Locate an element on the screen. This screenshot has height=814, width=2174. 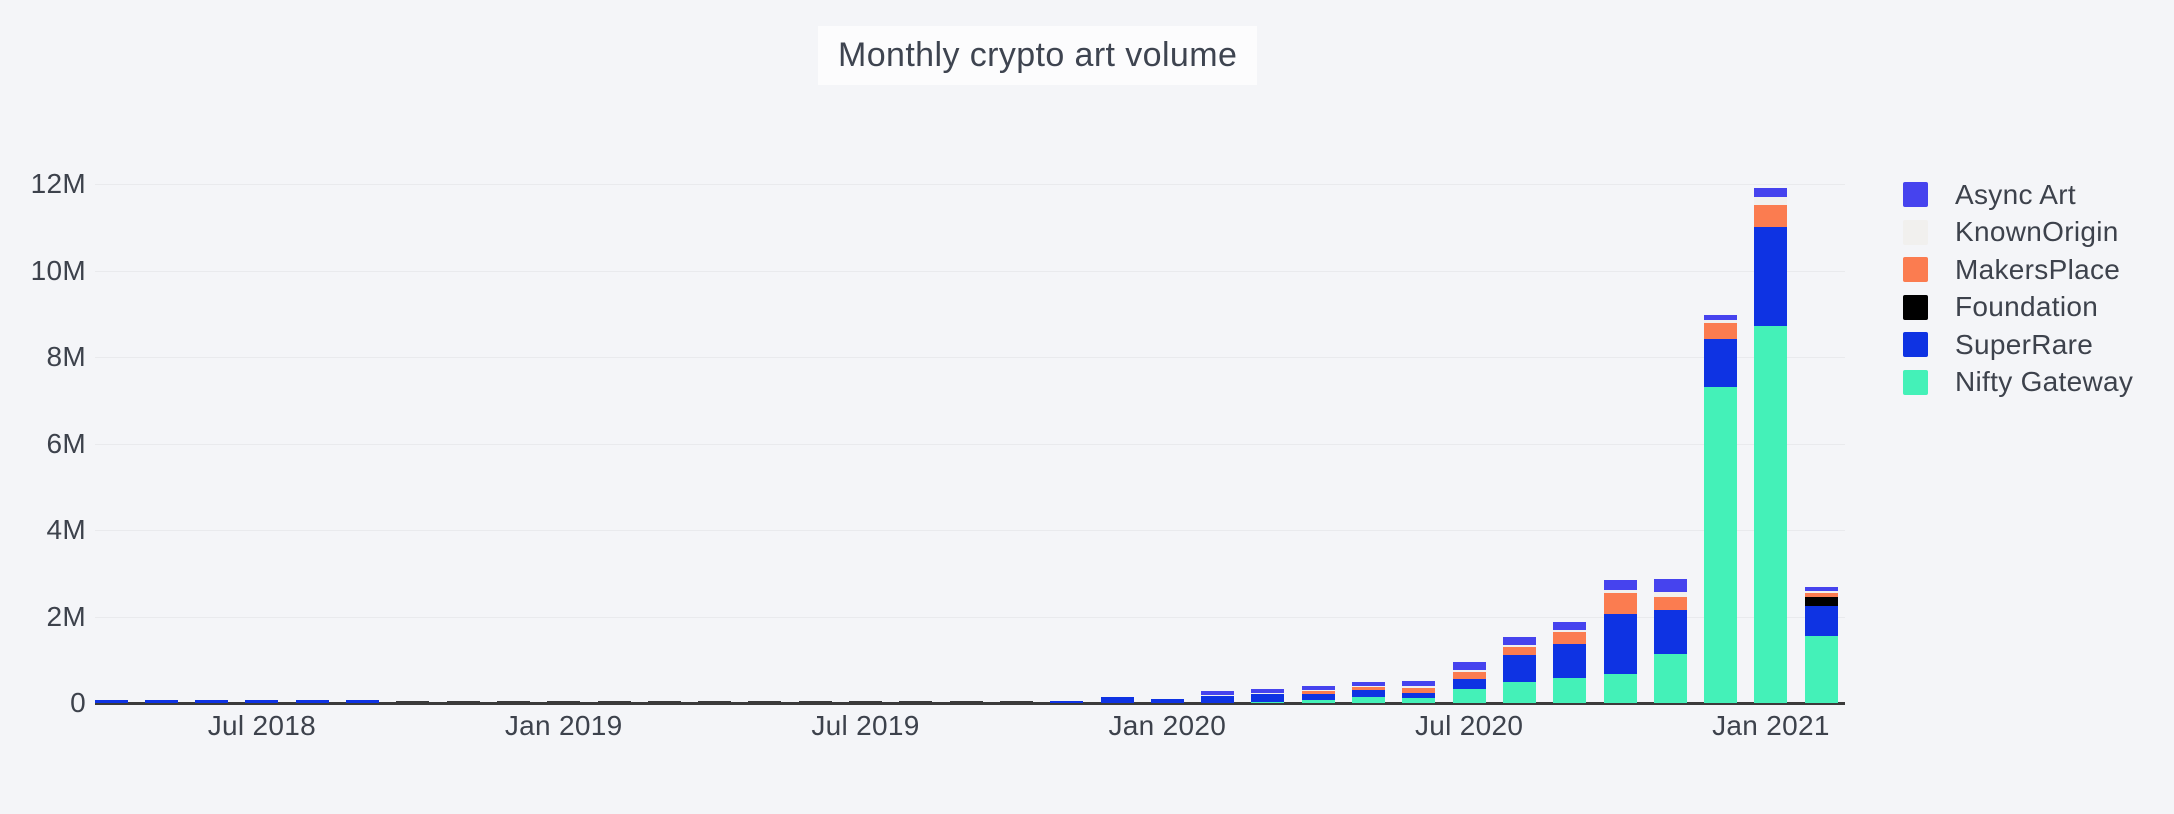
bar-sep-2020 is located at coordinates (1570, 662).